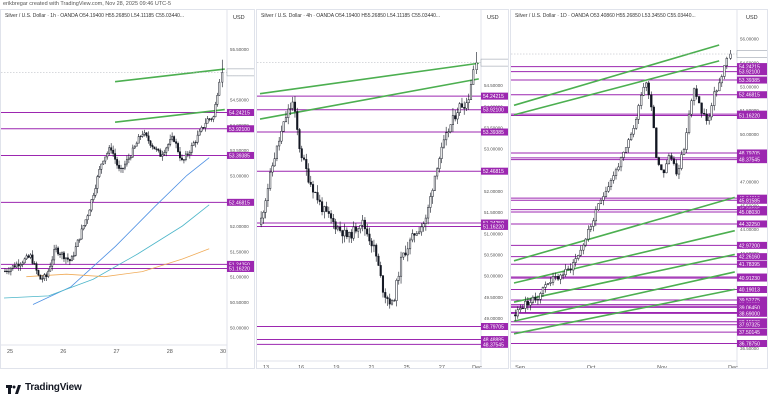 This screenshot has height=400, width=768. Describe the element at coordinates (493, 297) in the screenshot. I see `y-tick-label: 49.50000` at that location.